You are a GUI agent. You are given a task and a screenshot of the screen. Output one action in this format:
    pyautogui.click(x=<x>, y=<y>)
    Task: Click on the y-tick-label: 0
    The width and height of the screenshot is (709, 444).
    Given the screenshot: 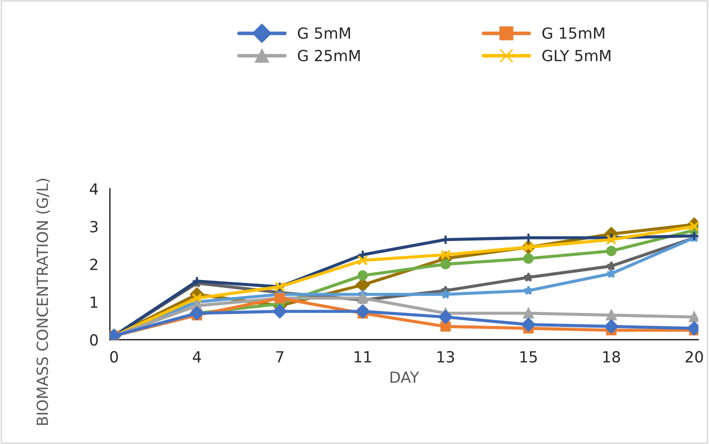 What is the action you would take?
    pyautogui.click(x=94, y=340)
    